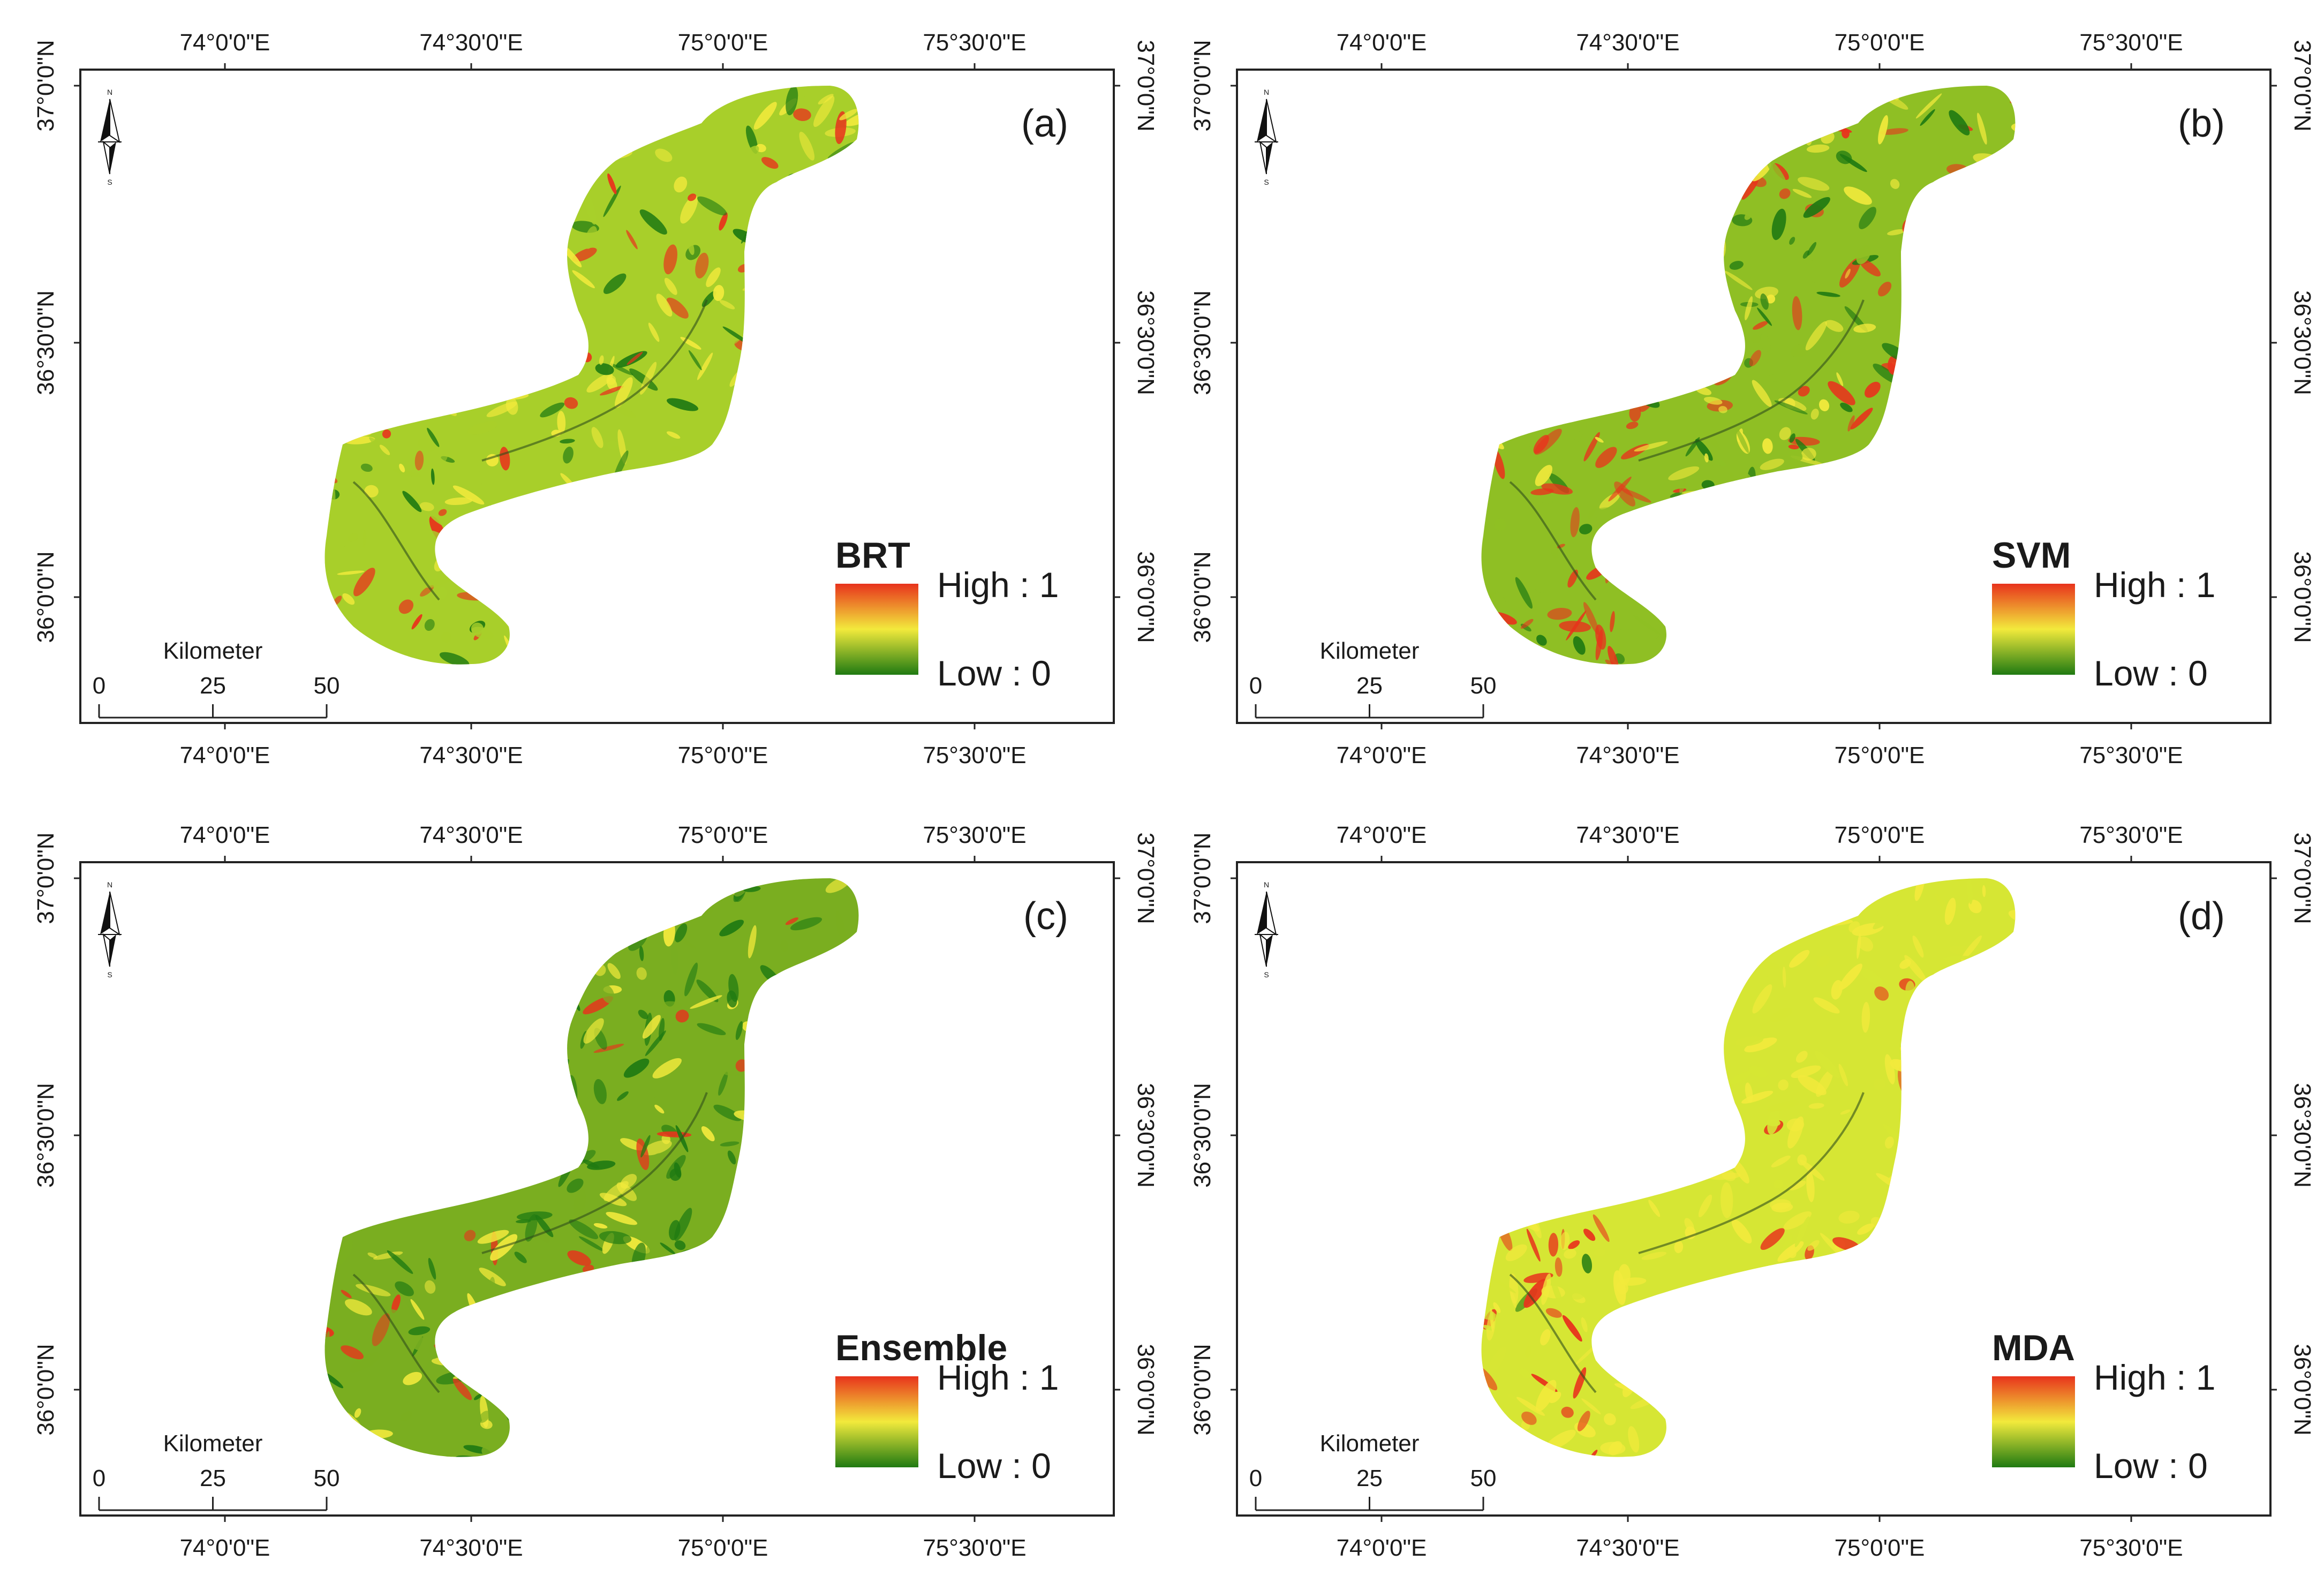 This screenshot has width=2324, height=1583. Describe the element at coordinates (921, 1348) in the screenshot. I see `legend-model-title: Ensemble` at that location.